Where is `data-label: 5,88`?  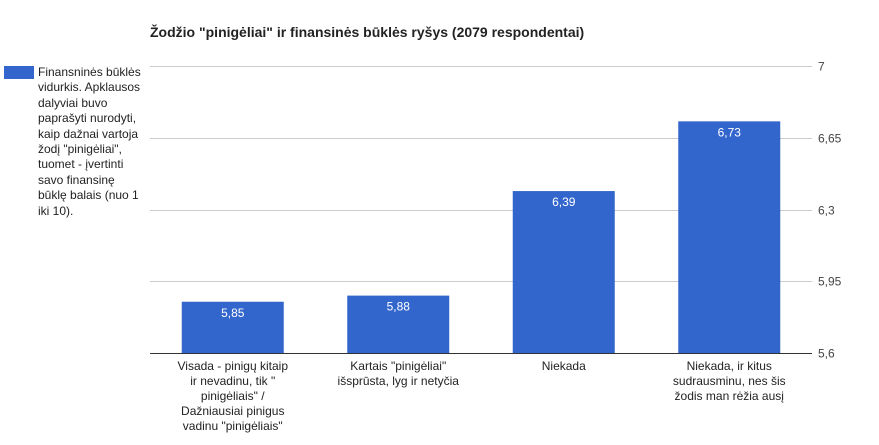 data-label: 5,88 is located at coordinates (399, 307).